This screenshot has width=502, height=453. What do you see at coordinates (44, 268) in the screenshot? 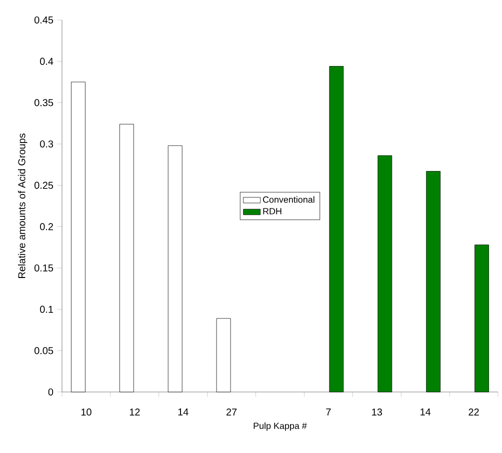
I see `y-tick-label: 0.15` at bounding box center [44, 268].